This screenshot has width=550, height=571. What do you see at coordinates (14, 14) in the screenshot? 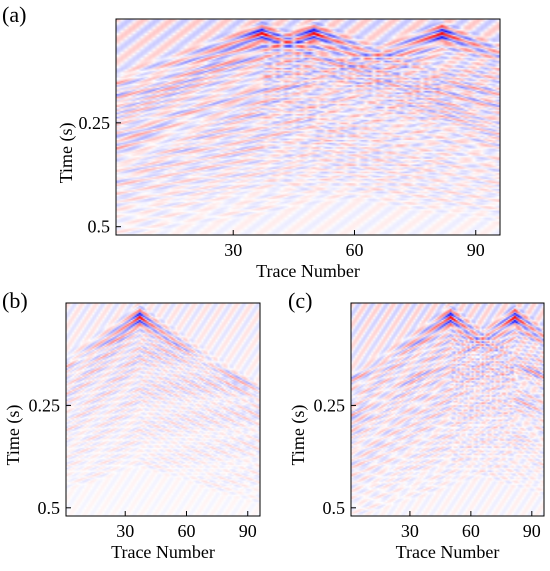
I see `panel-label-a: (a)` at bounding box center [14, 14].